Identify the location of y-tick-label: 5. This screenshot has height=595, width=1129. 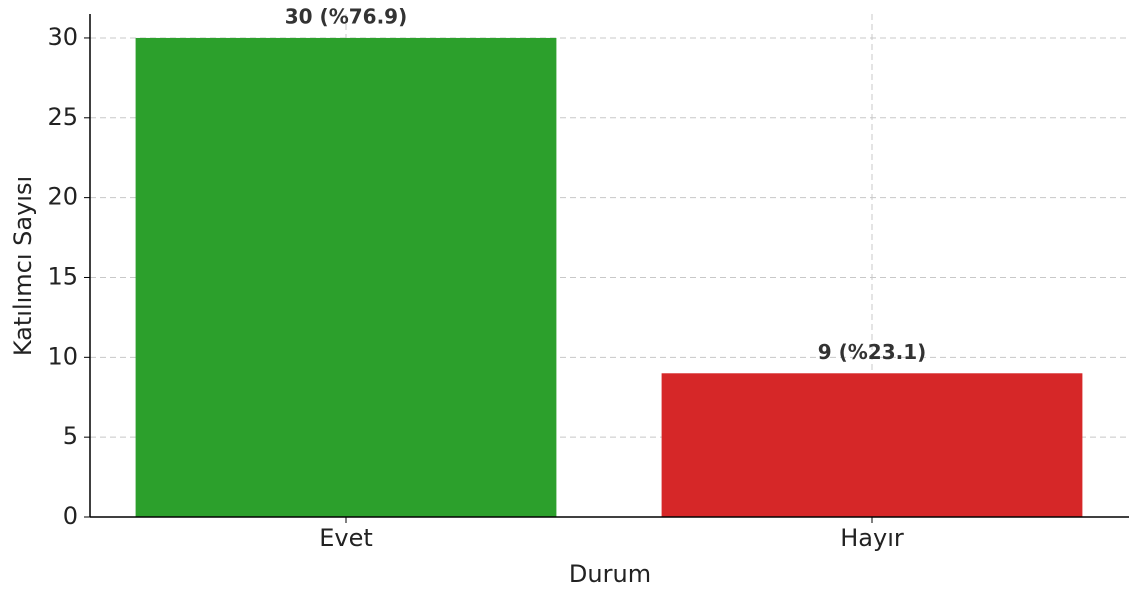
(70, 436).